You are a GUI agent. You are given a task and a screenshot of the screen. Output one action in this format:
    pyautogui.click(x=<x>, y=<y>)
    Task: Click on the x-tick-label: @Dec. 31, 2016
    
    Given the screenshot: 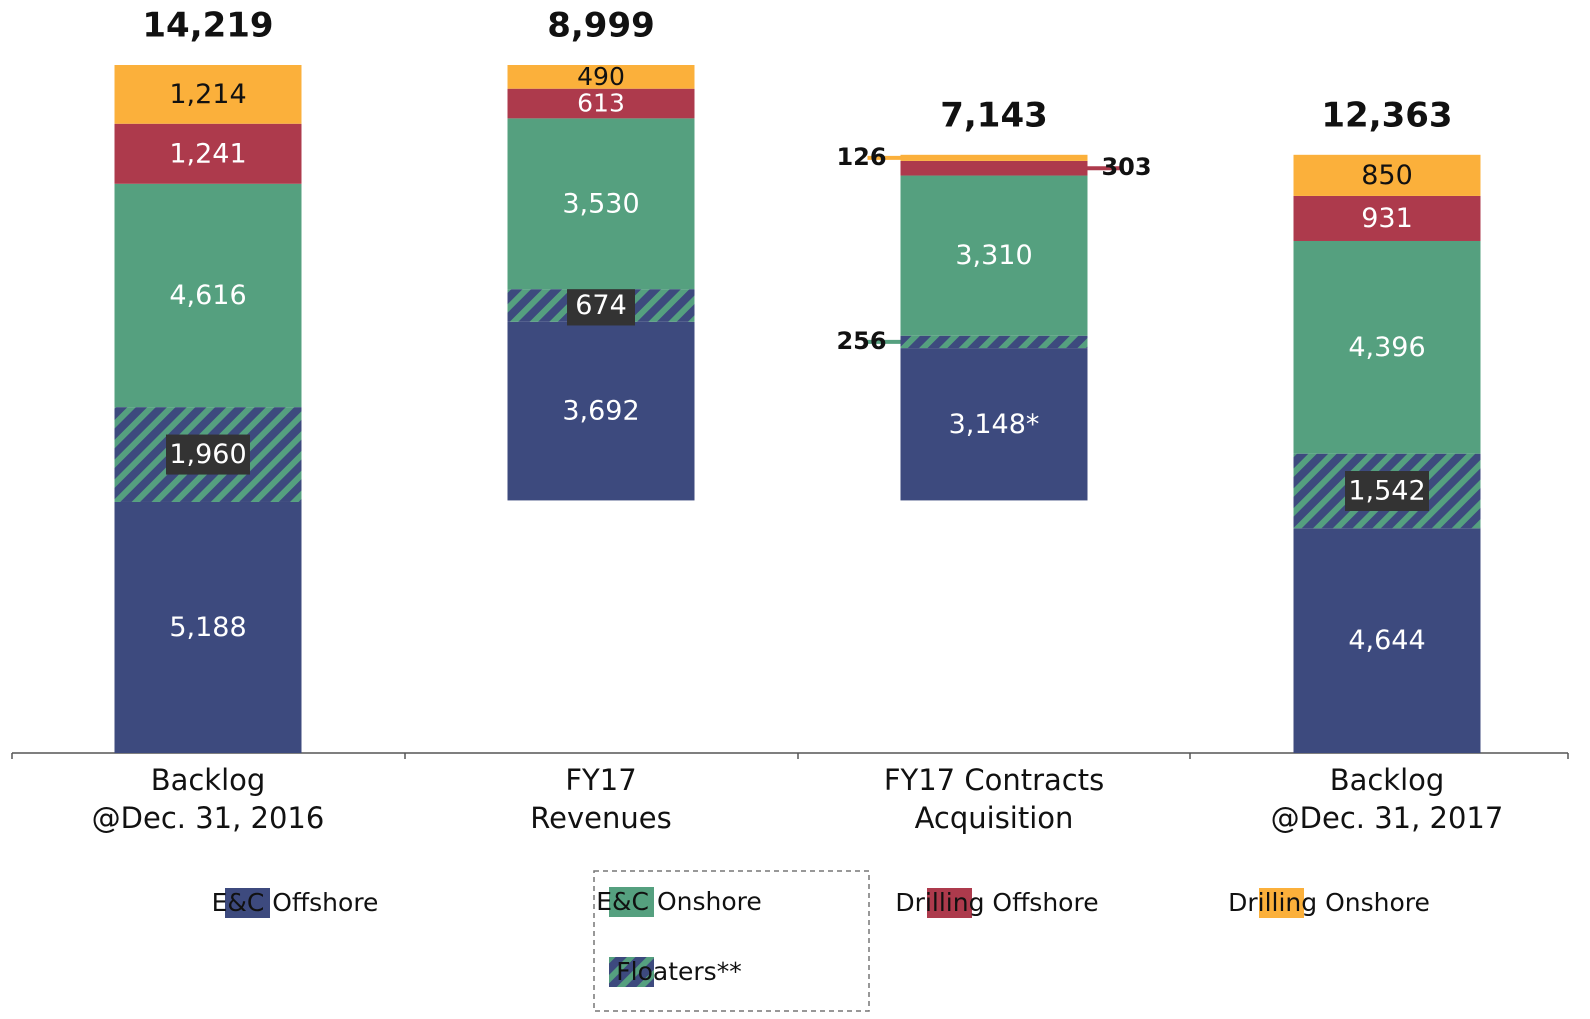 What is the action you would take?
    pyautogui.click(x=208, y=818)
    